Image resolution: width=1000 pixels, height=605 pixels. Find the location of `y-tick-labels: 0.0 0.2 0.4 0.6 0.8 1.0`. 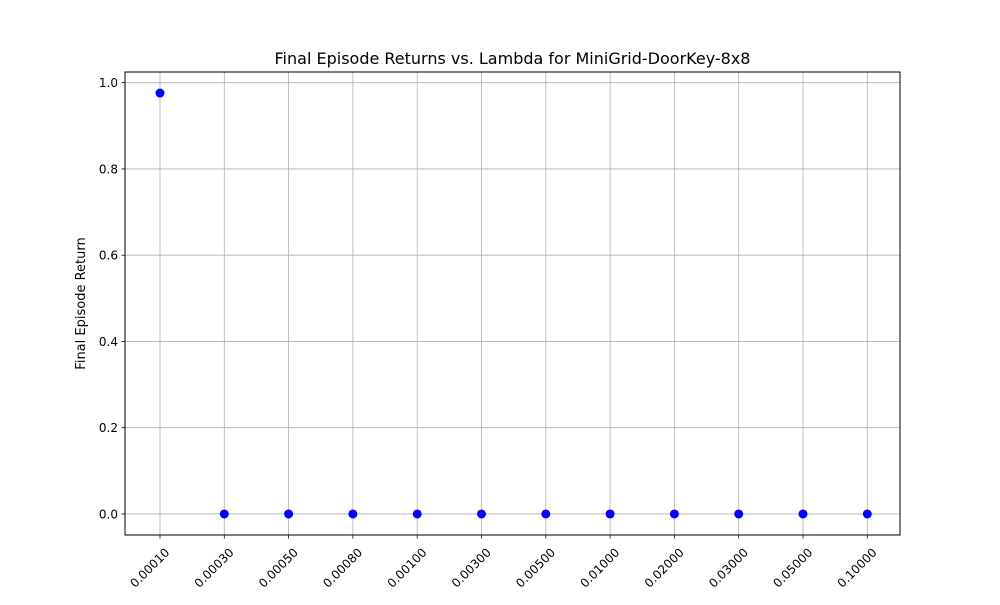

y-tick-labels: 0.0 0.2 0.4 0.6 0.8 1.0 is located at coordinates (108, 298).